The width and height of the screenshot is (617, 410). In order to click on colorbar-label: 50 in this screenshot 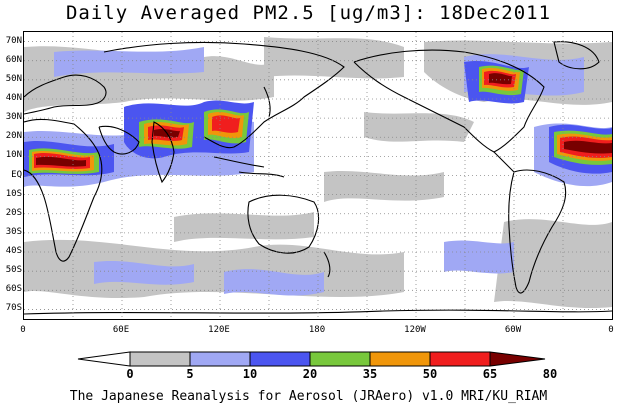, I will do `click(430, 374)`.